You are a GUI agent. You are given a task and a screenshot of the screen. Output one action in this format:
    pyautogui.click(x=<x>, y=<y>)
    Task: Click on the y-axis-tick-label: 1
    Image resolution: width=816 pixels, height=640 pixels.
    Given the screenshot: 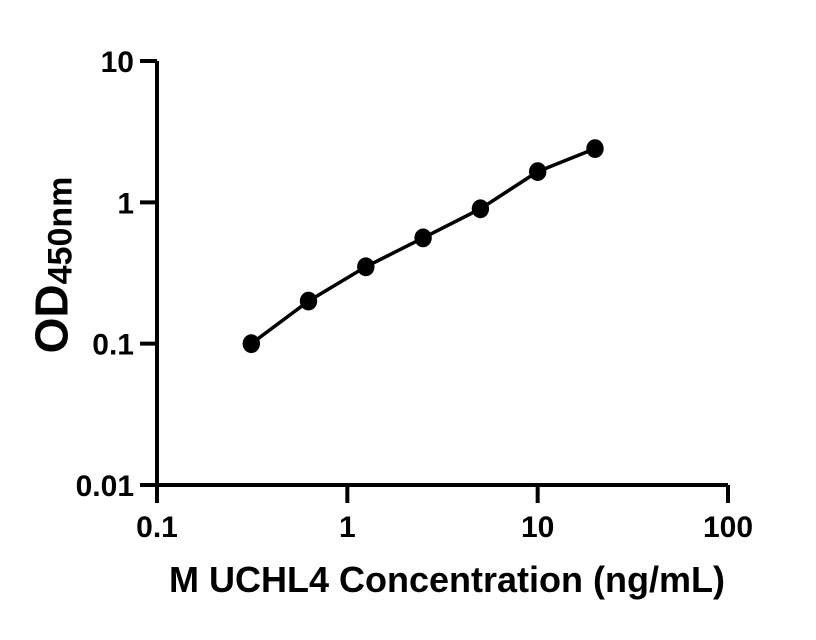 What is the action you would take?
    pyautogui.click(x=125, y=203)
    